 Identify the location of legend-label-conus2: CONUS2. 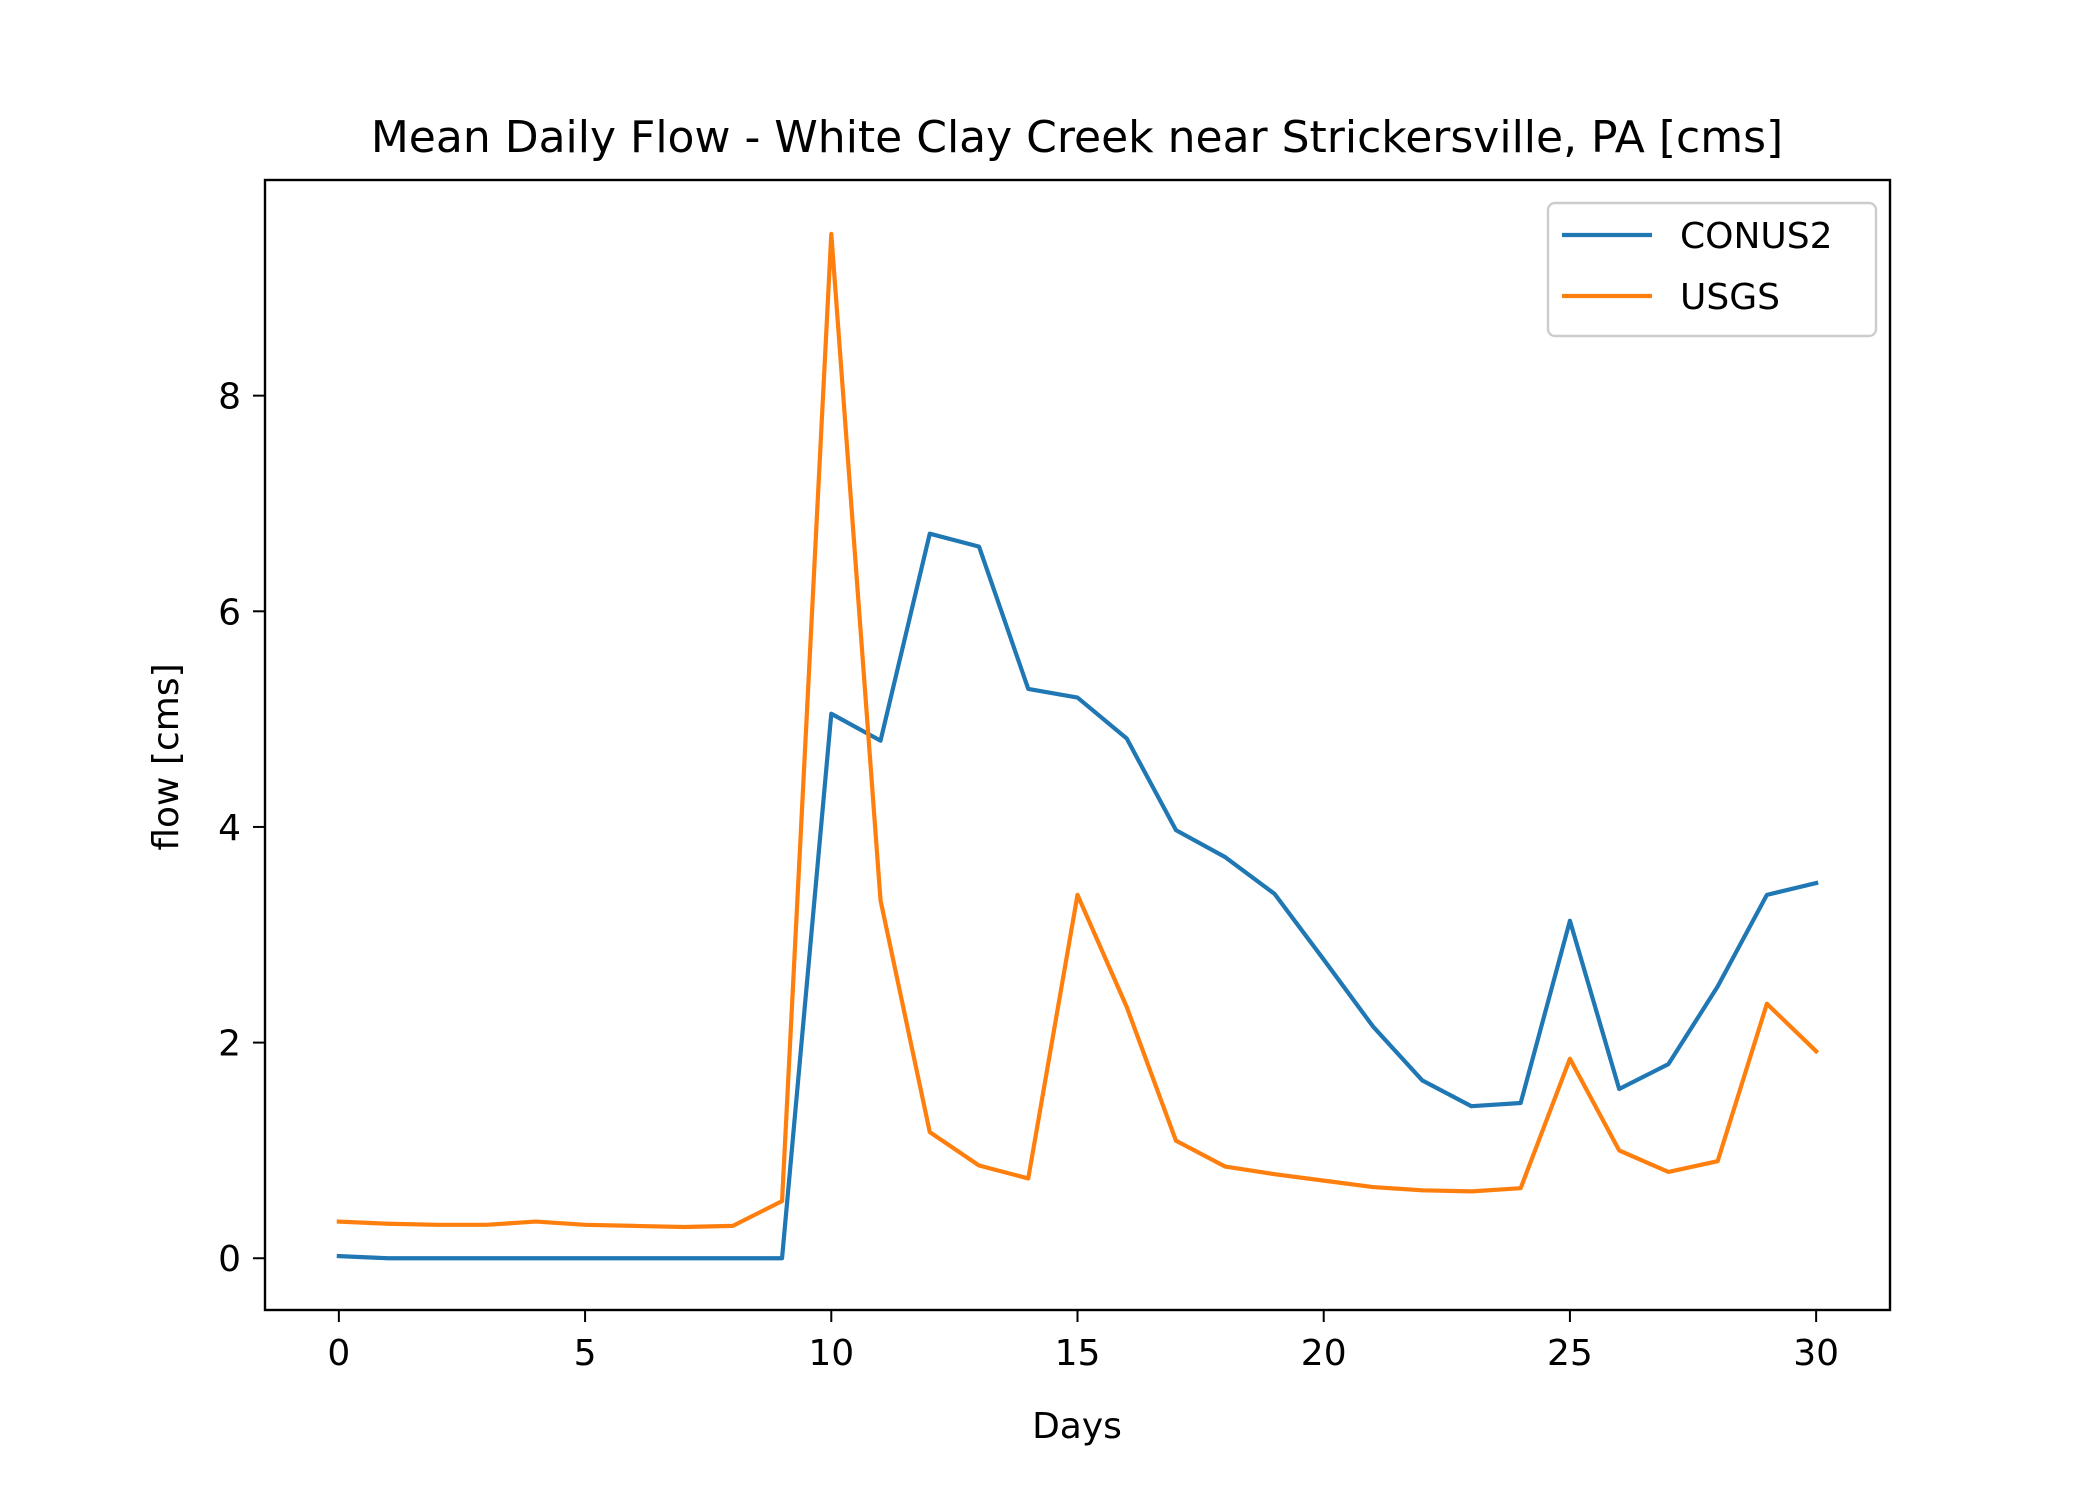
(1756, 236).